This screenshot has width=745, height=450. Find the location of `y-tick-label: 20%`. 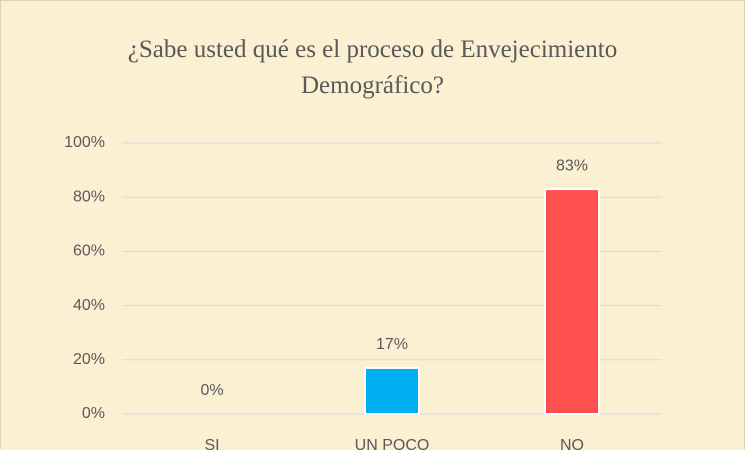

y-tick-label: 20% is located at coordinates (89, 359).